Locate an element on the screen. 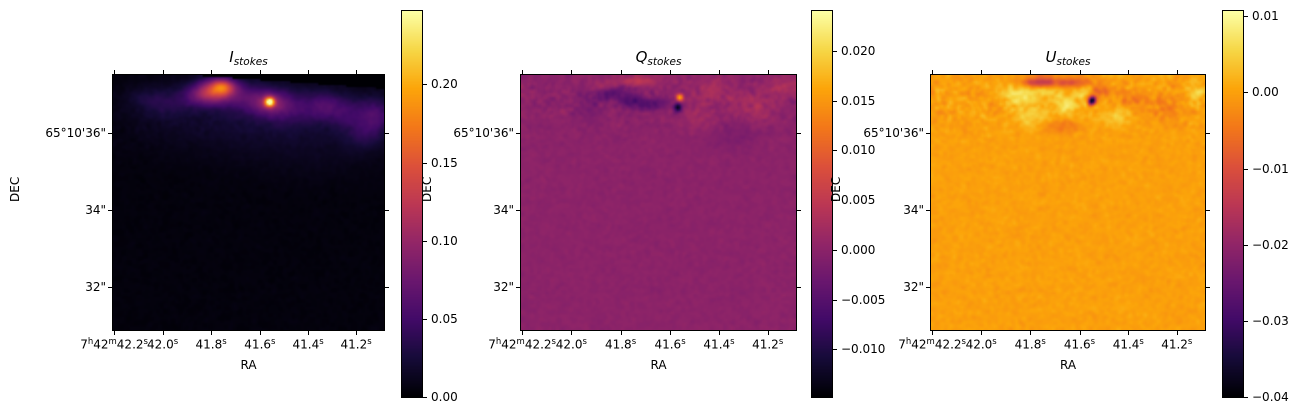 The width and height of the screenshot is (1303, 414). map-panel-Q is located at coordinates (658, 202).